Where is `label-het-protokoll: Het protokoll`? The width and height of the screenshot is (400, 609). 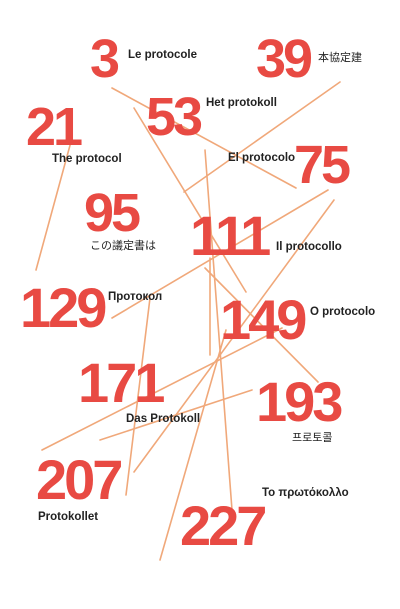
label-het-protokoll: Het protokoll is located at coordinates (241, 103).